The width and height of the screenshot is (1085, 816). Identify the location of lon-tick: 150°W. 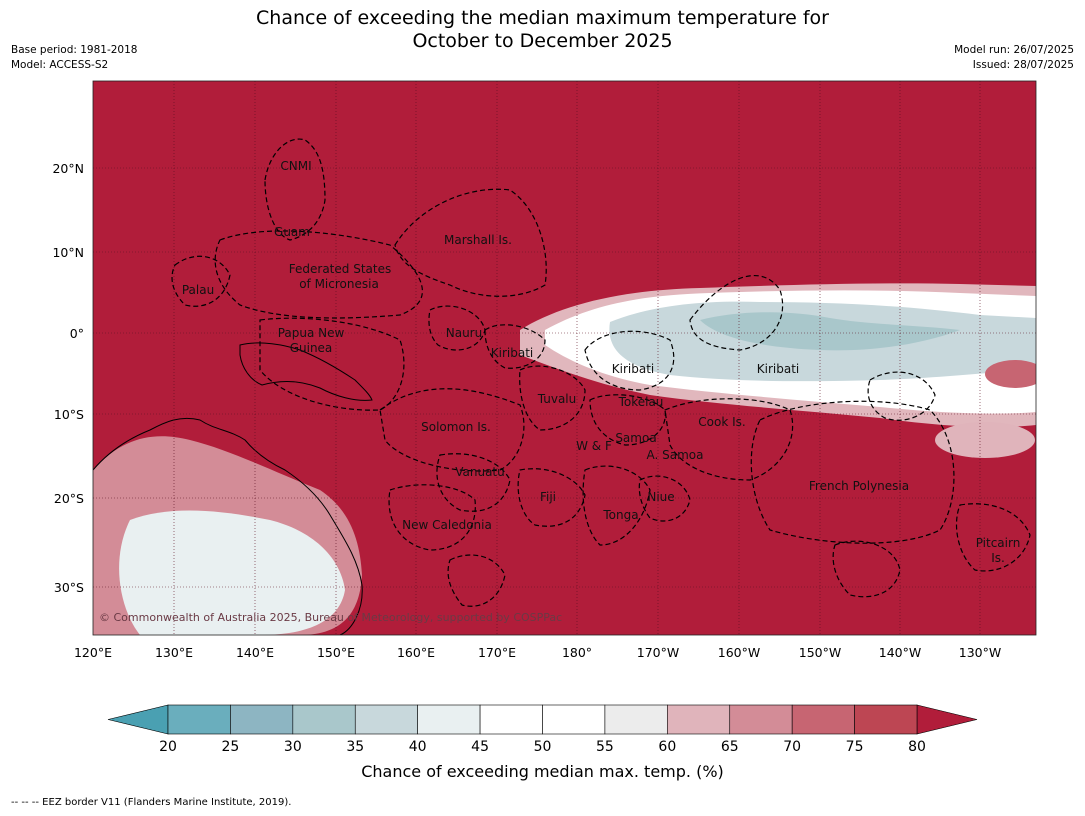
(820, 652).